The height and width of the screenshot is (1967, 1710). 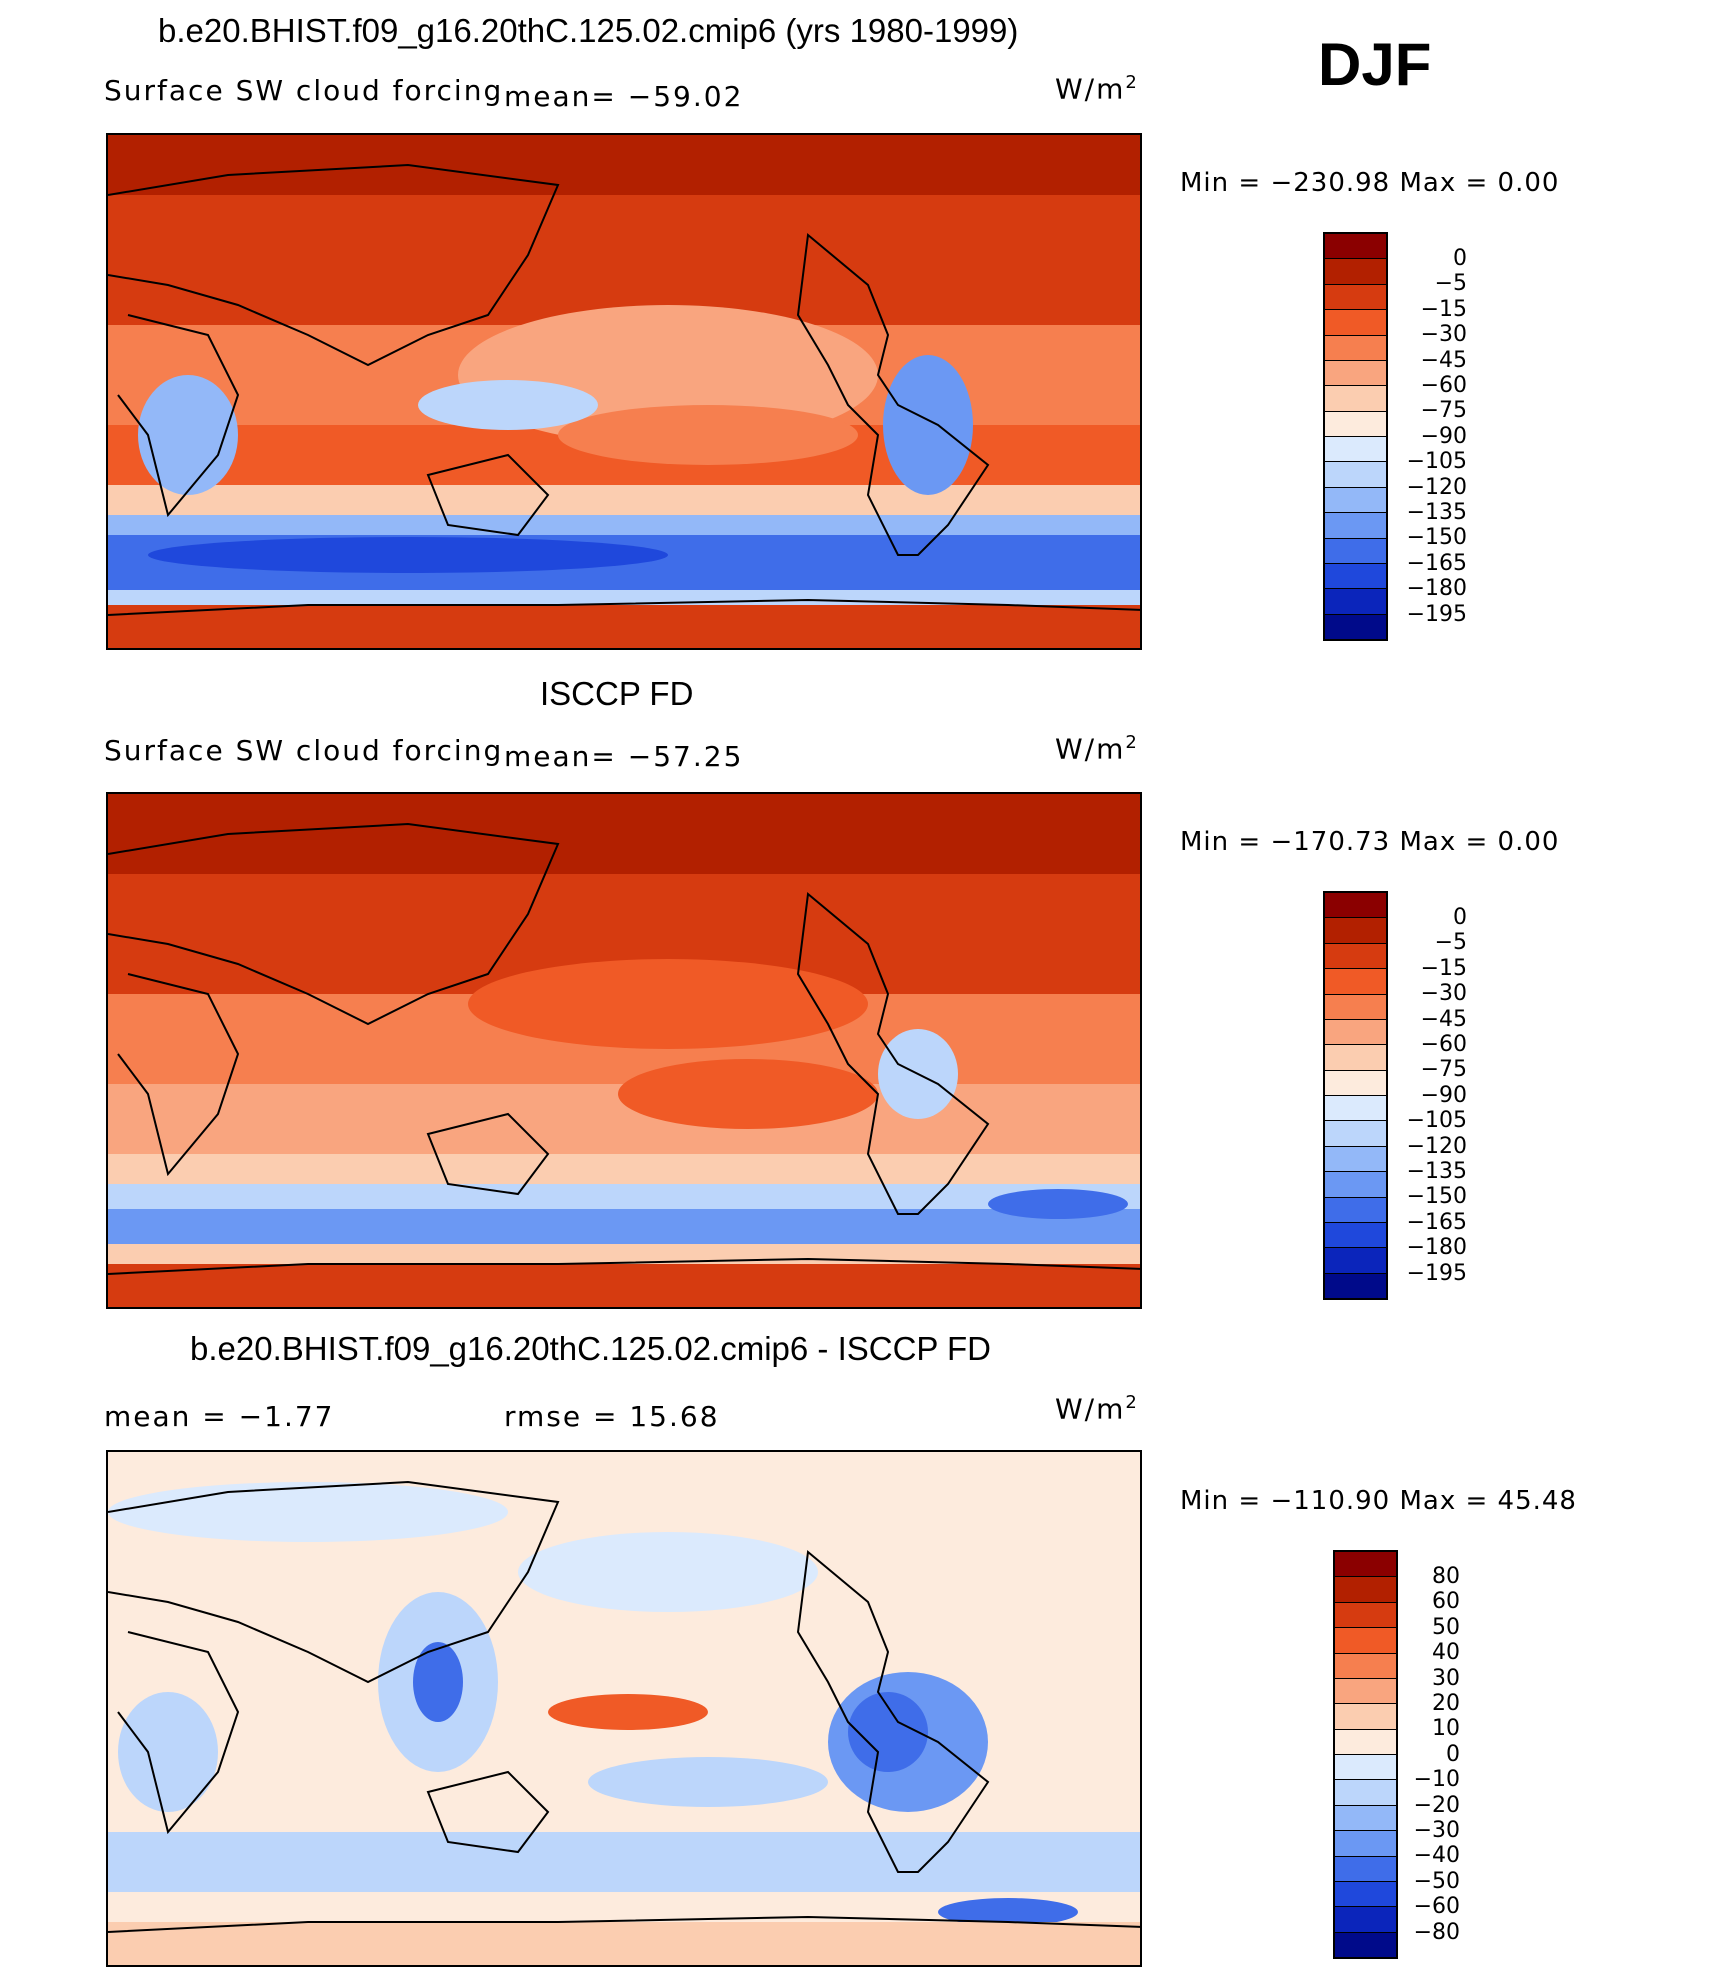 What do you see at coordinates (508, 405) in the screenshot?
I see `map-feature-warm-pool` at bounding box center [508, 405].